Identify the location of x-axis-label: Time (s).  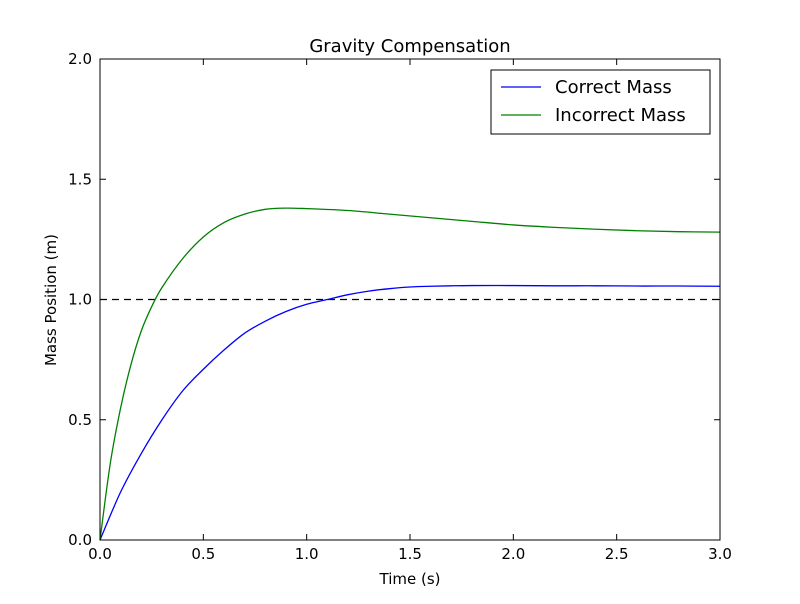
(410, 579).